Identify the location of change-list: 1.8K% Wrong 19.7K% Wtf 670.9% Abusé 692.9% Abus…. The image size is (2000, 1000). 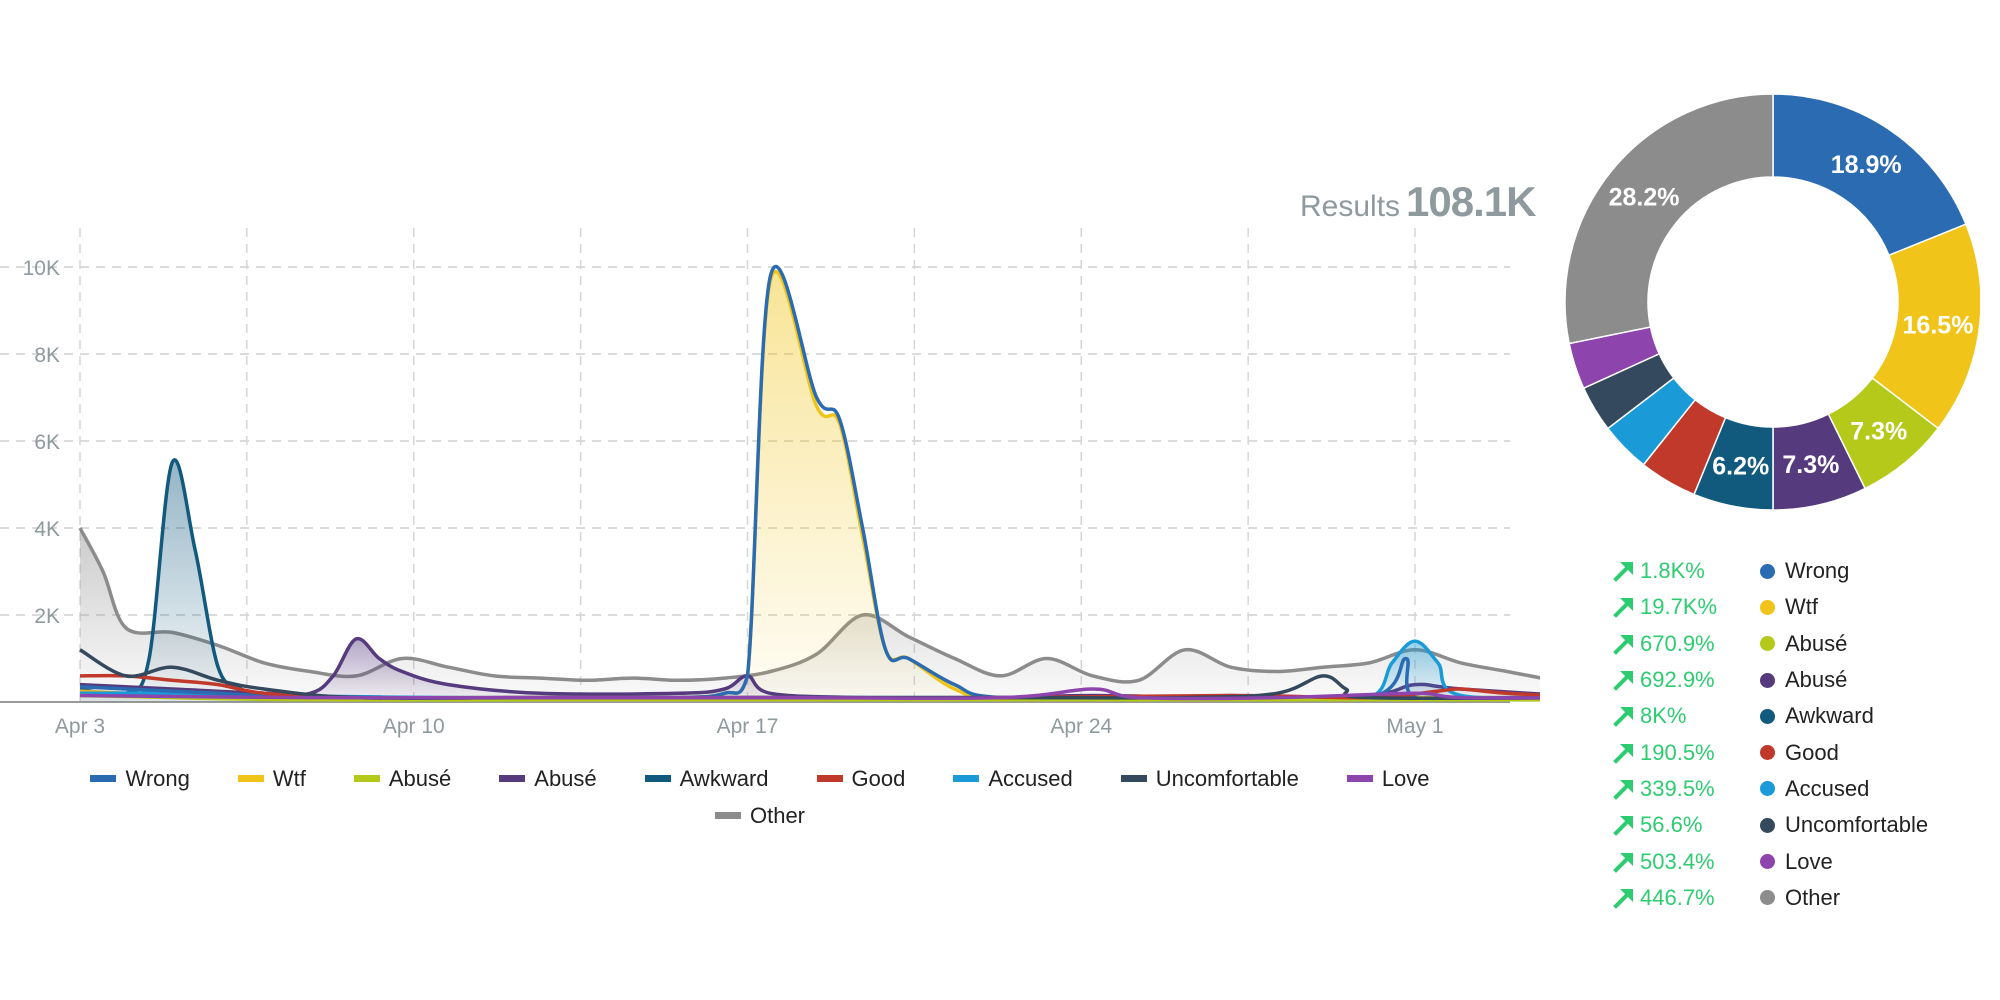
(1792, 734).